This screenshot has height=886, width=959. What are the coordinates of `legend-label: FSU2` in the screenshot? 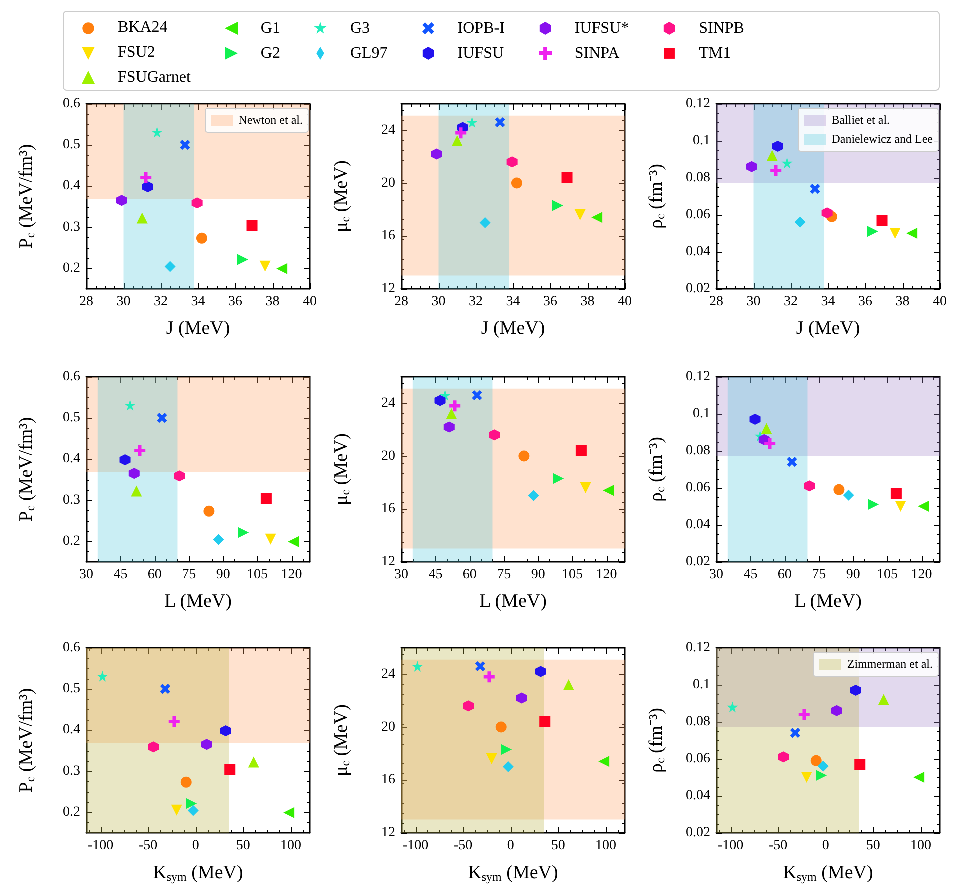 It's located at (137, 53).